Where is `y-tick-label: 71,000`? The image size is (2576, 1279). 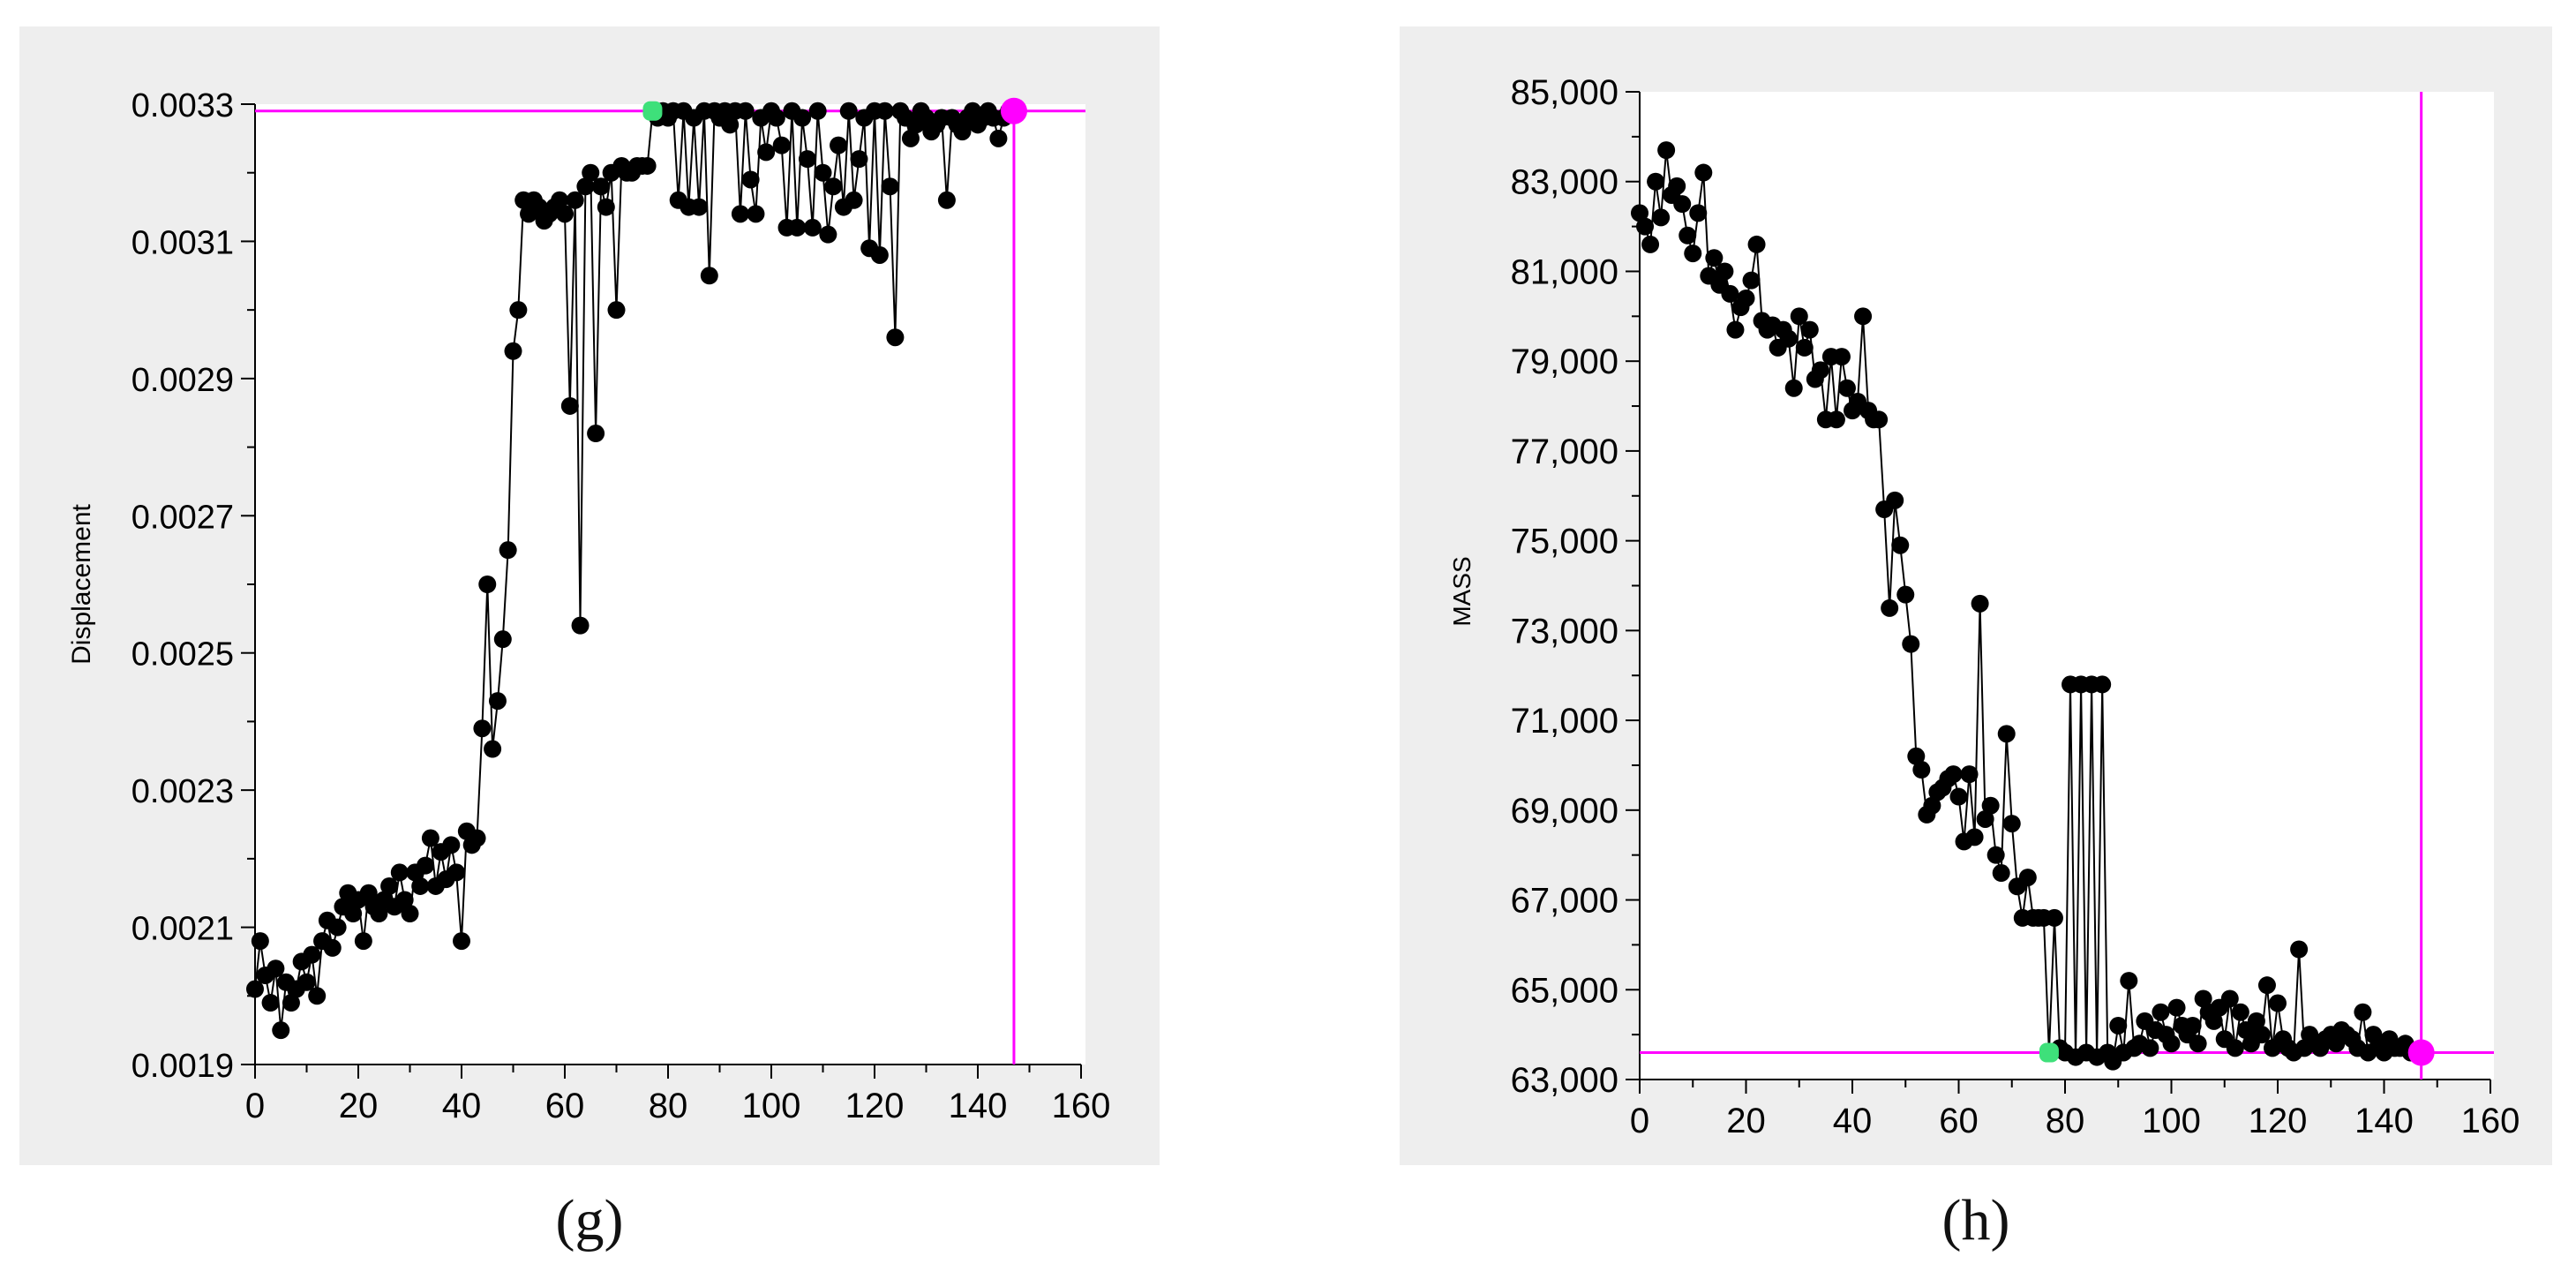
y-tick-label: 71,000 is located at coordinates (1564, 721).